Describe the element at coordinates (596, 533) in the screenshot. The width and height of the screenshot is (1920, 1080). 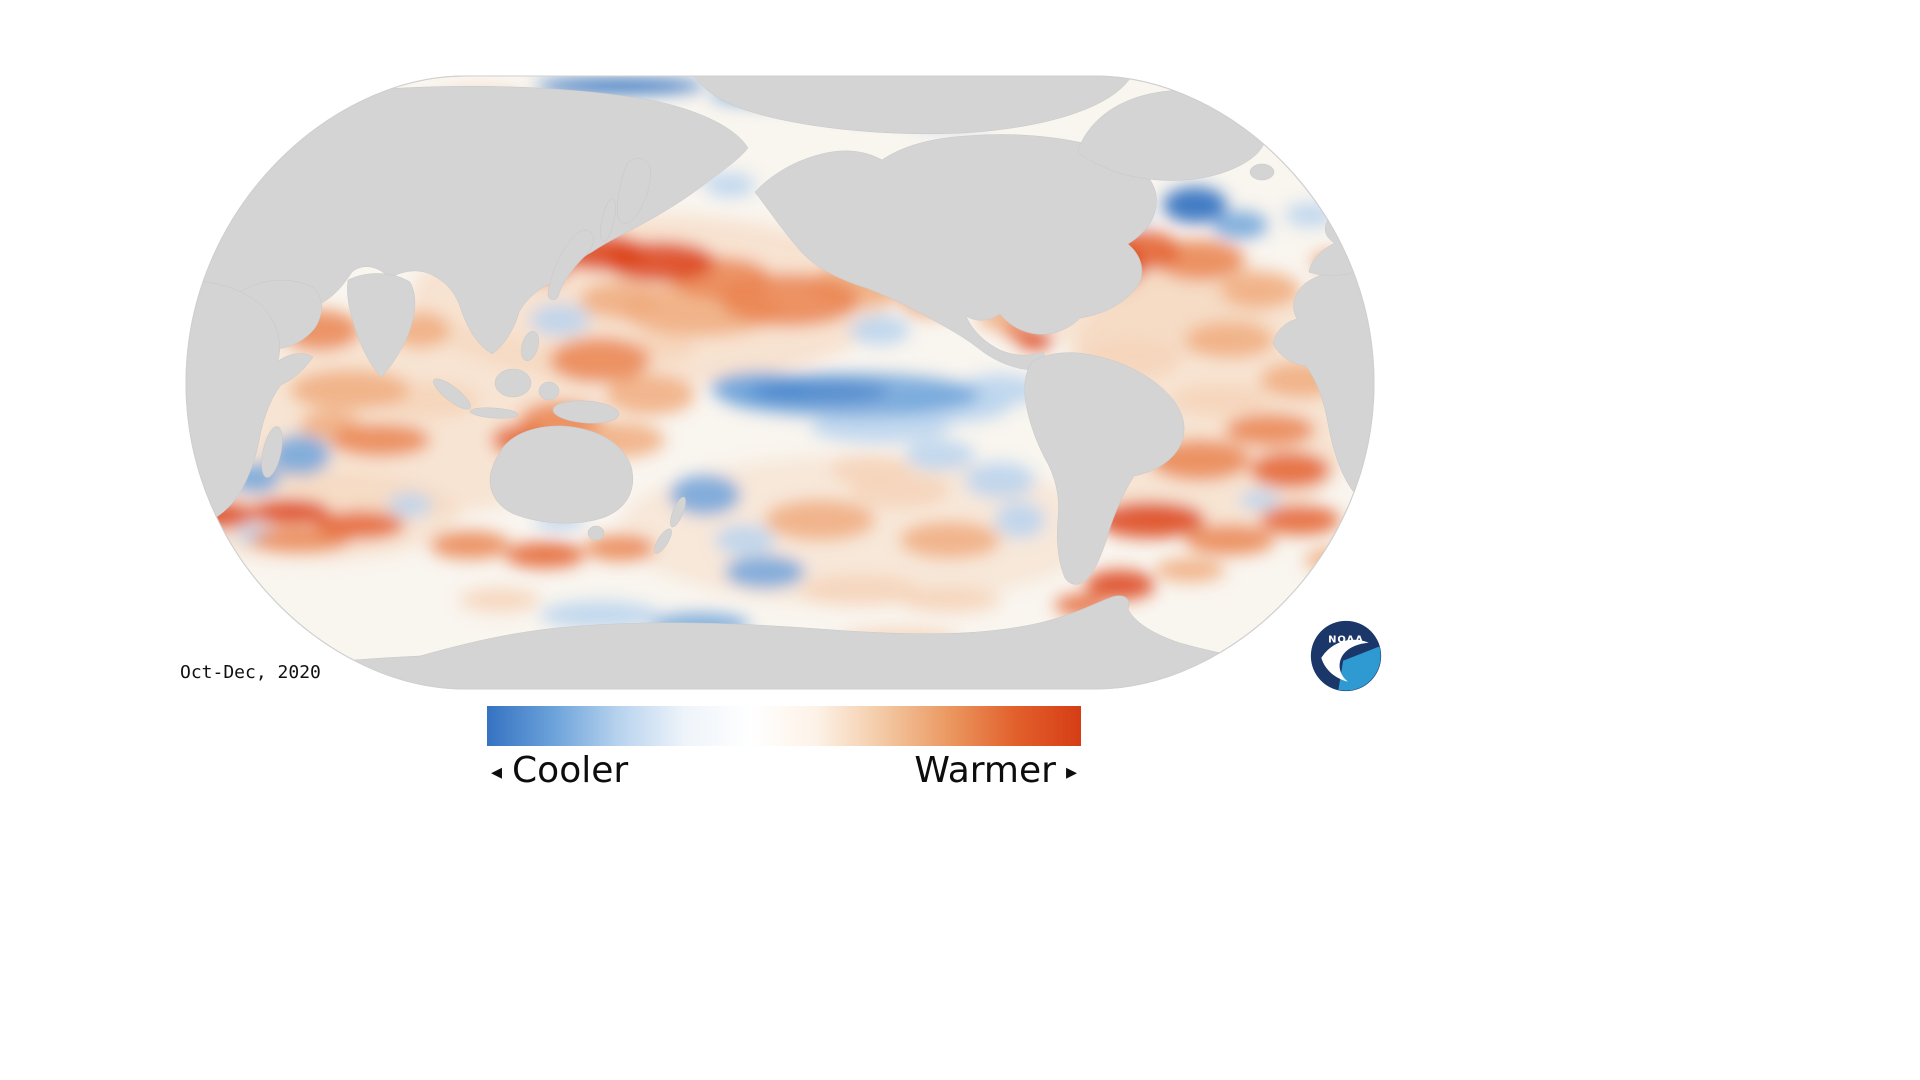
I see `island-tasmania` at that location.